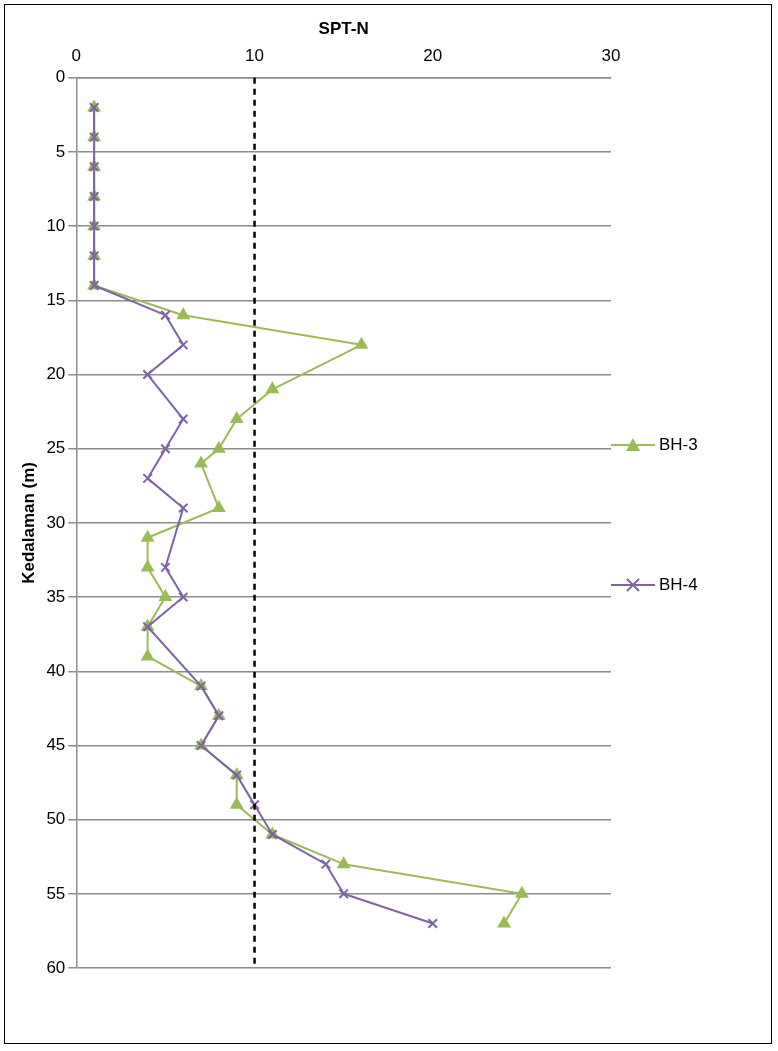  What do you see at coordinates (28, 522) in the screenshot?
I see `y-axis-title: Kedalaman (m)` at bounding box center [28, 522].